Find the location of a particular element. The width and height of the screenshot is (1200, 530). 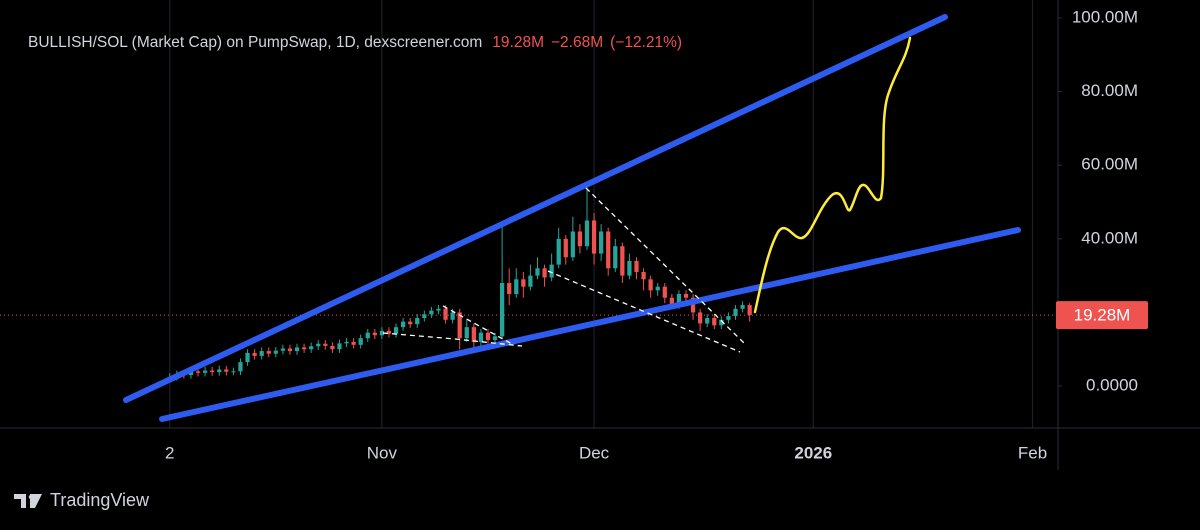

x-tick-label: 2026 is located at coordinates (813, 452).